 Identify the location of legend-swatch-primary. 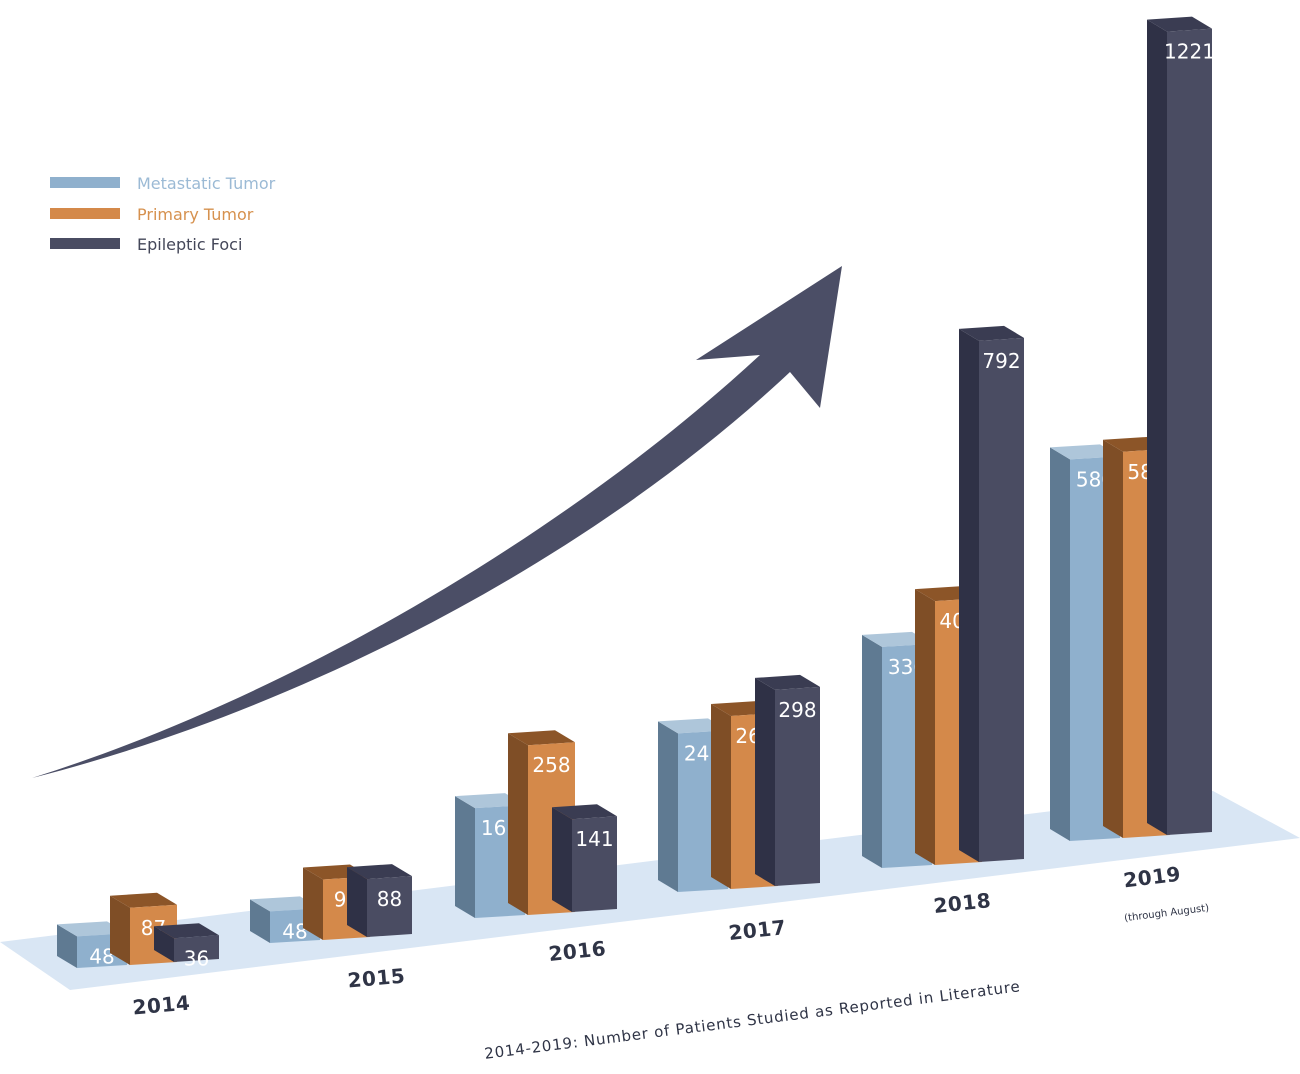
(85, 213).